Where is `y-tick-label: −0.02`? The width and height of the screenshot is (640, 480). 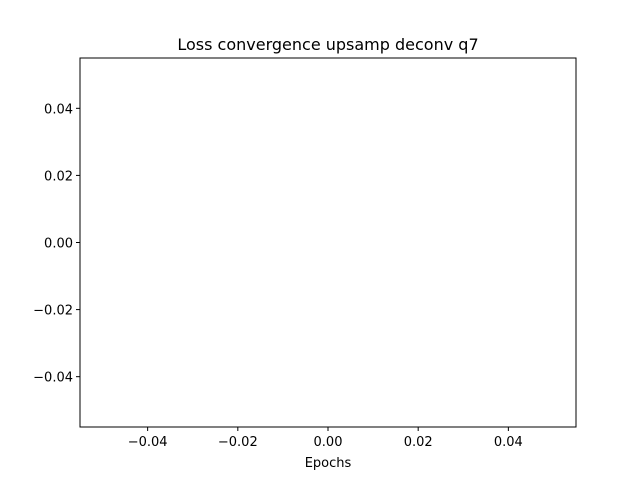
y-tick-label: −0.02 is located at coordinates (53, 311).